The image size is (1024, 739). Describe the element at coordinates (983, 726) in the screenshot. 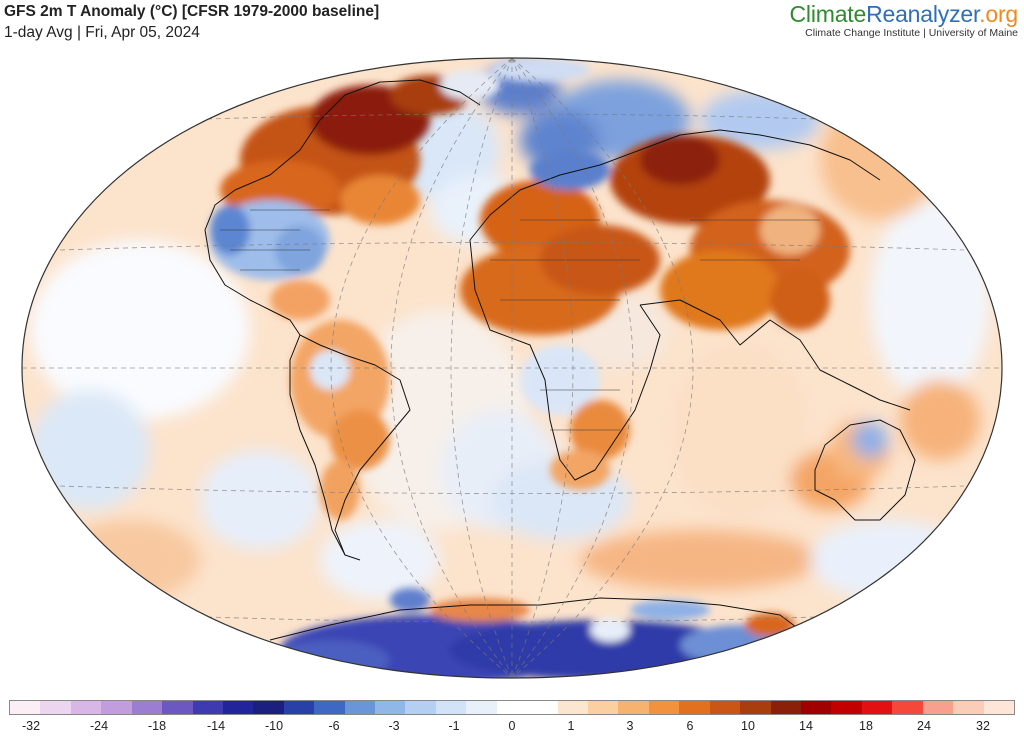

I see `legend-tick-label: 32` at that location.